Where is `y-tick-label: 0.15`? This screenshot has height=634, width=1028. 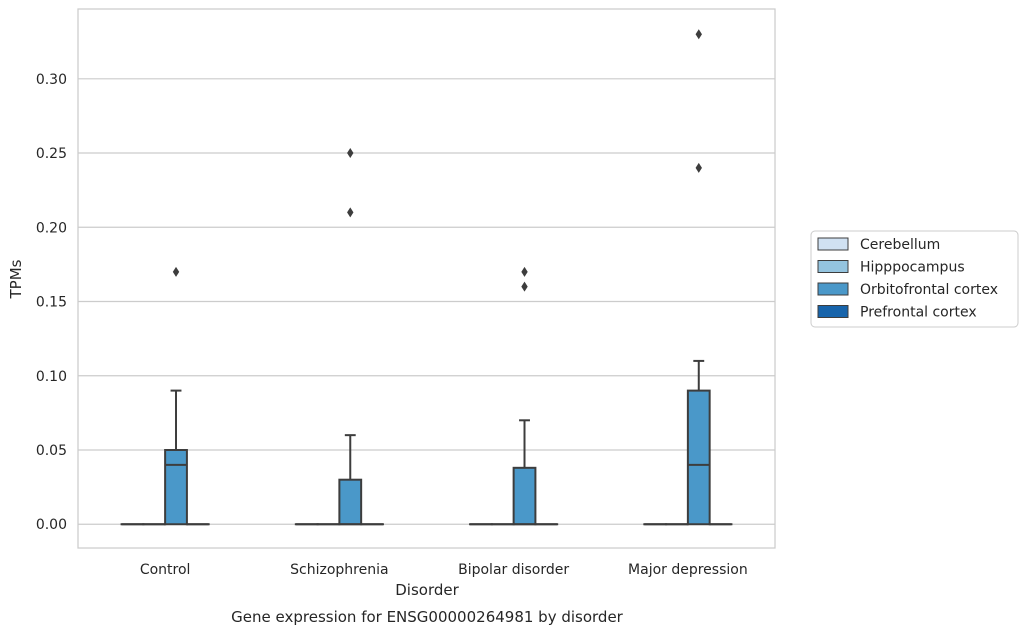 y-tick-label: 0.15 is located at coordinates (51, 303).